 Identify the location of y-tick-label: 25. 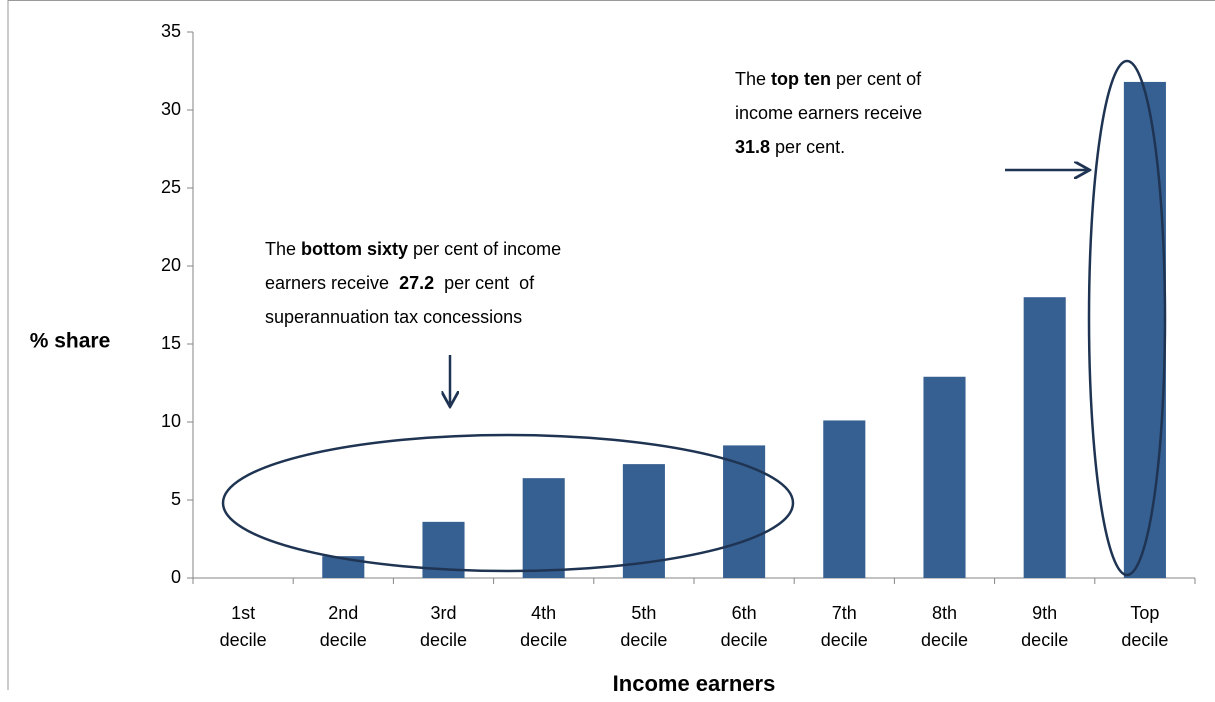
(171, 187).